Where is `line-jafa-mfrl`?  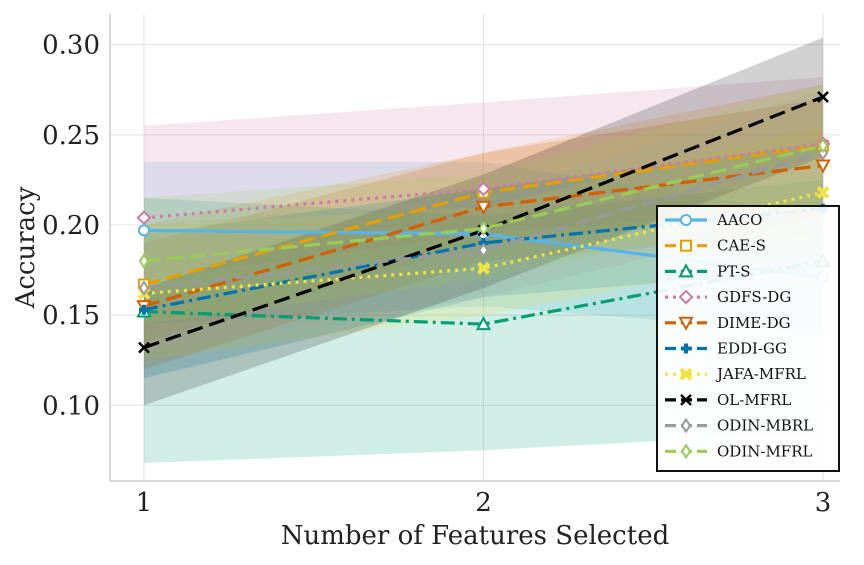 line-jafa-mfrl is located at coordinates (483, 243).